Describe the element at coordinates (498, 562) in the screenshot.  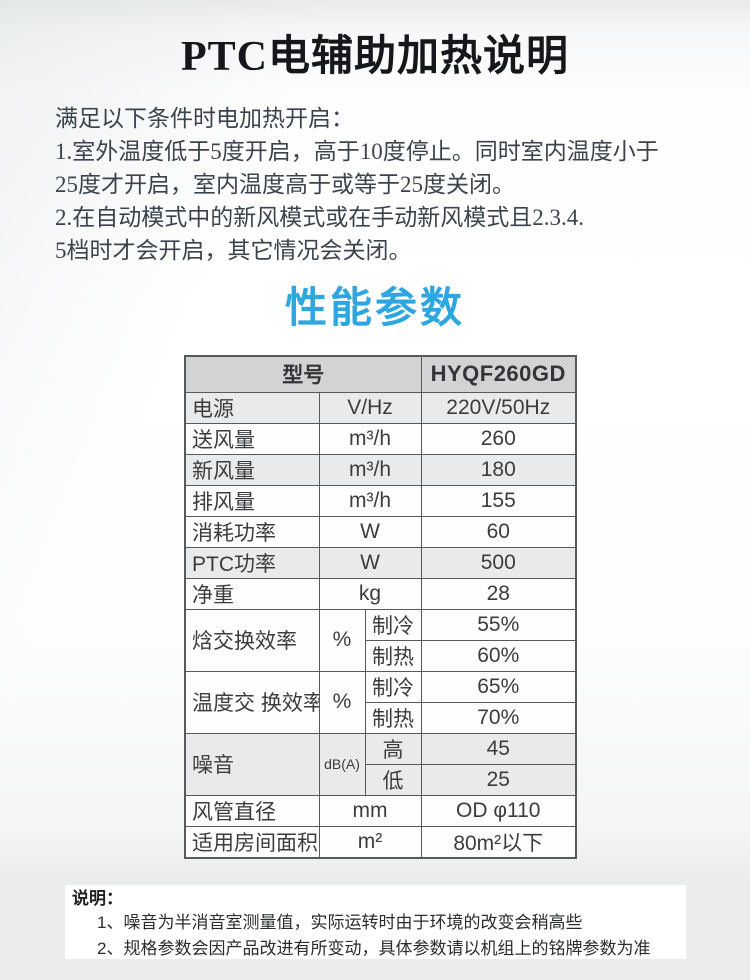
I see `row-value: 500` at that location.